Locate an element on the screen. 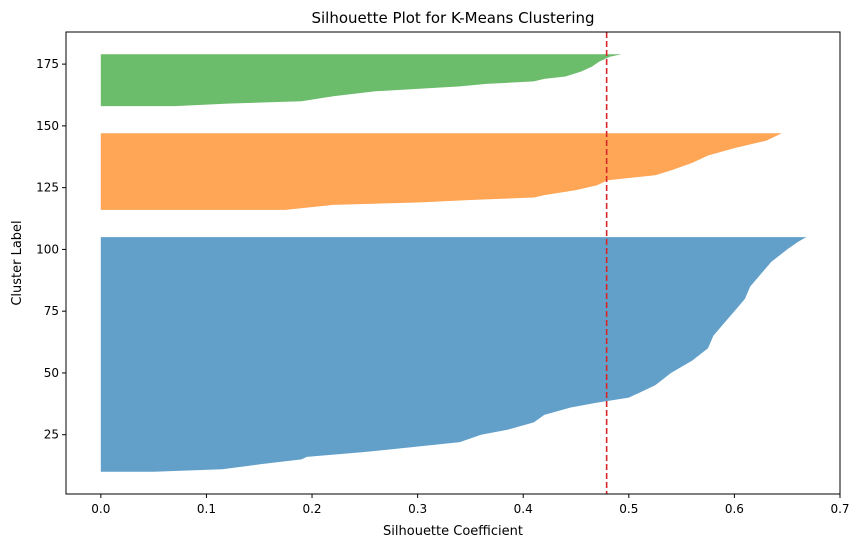  x-tick-label: 0.0 is located at coordinates (100, 509).